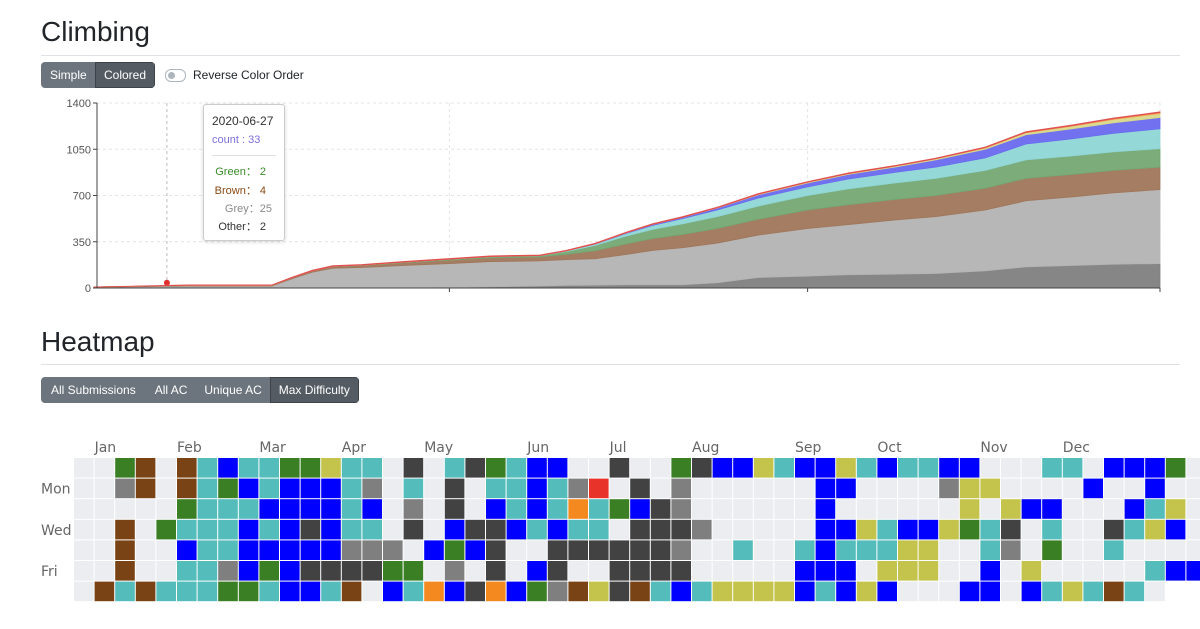 This screenshot has width=1200, height=629. I want to click on max-difficulty-button: Max Difficulty, so click(314, 390).